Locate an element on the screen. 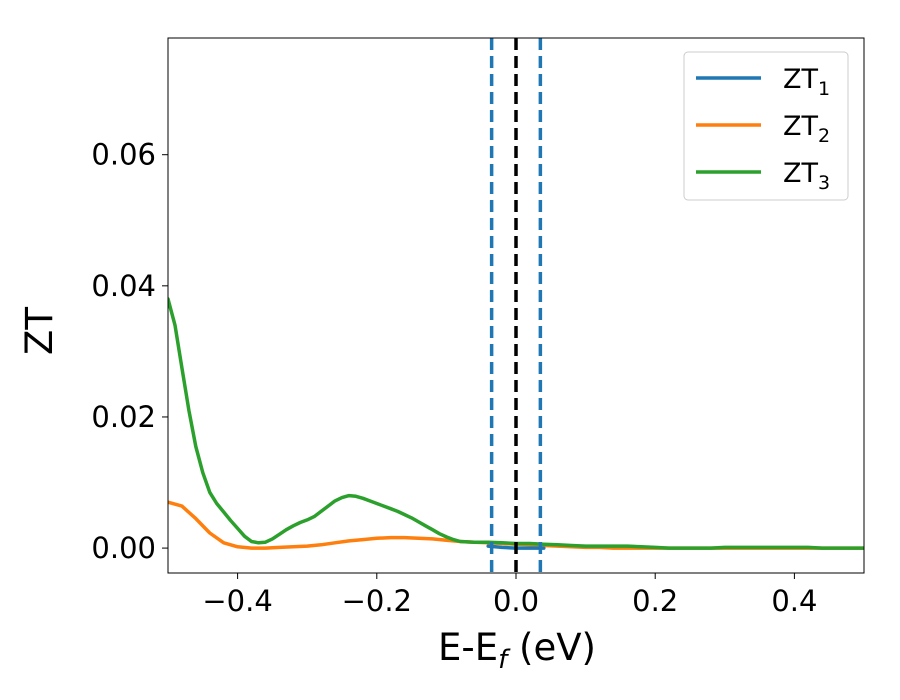 The image size is (900, 700). x-axis-label-main: E-E is located at coordinates (468, 647).